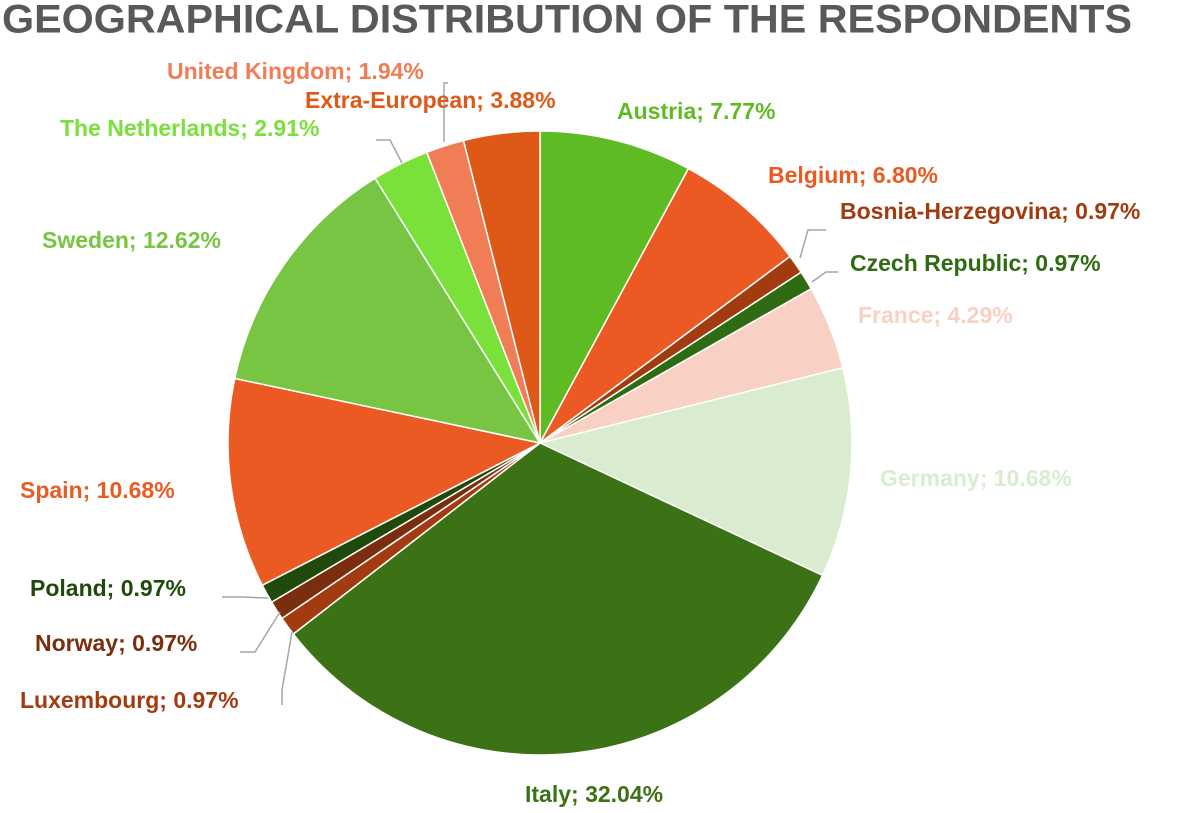 Image resolution: width=1200 pixels, height=813 pixels. What do you see at coordinates (975, 263) in the screenshot?
I see `data-label: Czech Republic; 0.97%` at bounding box center [975, 263].